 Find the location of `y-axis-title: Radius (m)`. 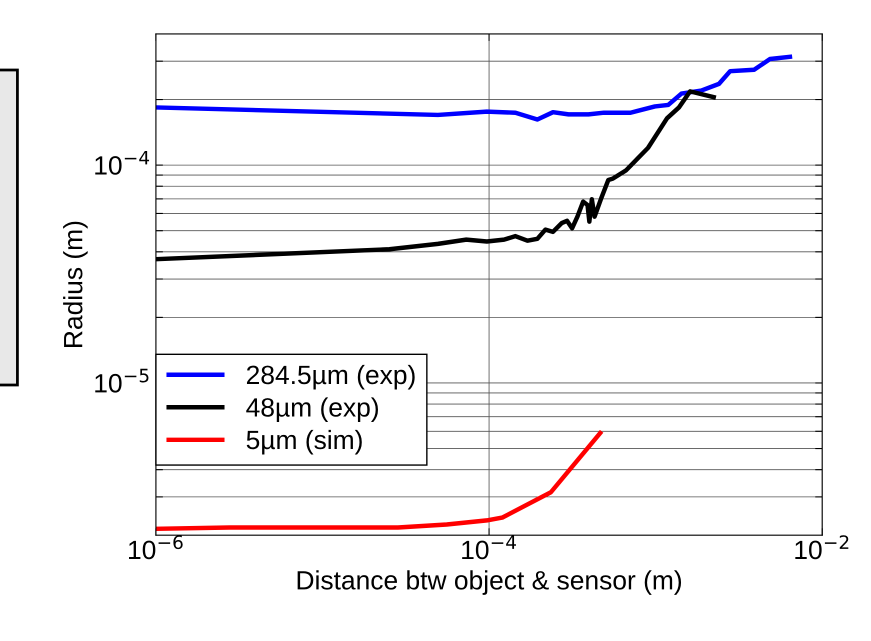

y-axis-title: Radius (m) is located at coordinates (75, 284).